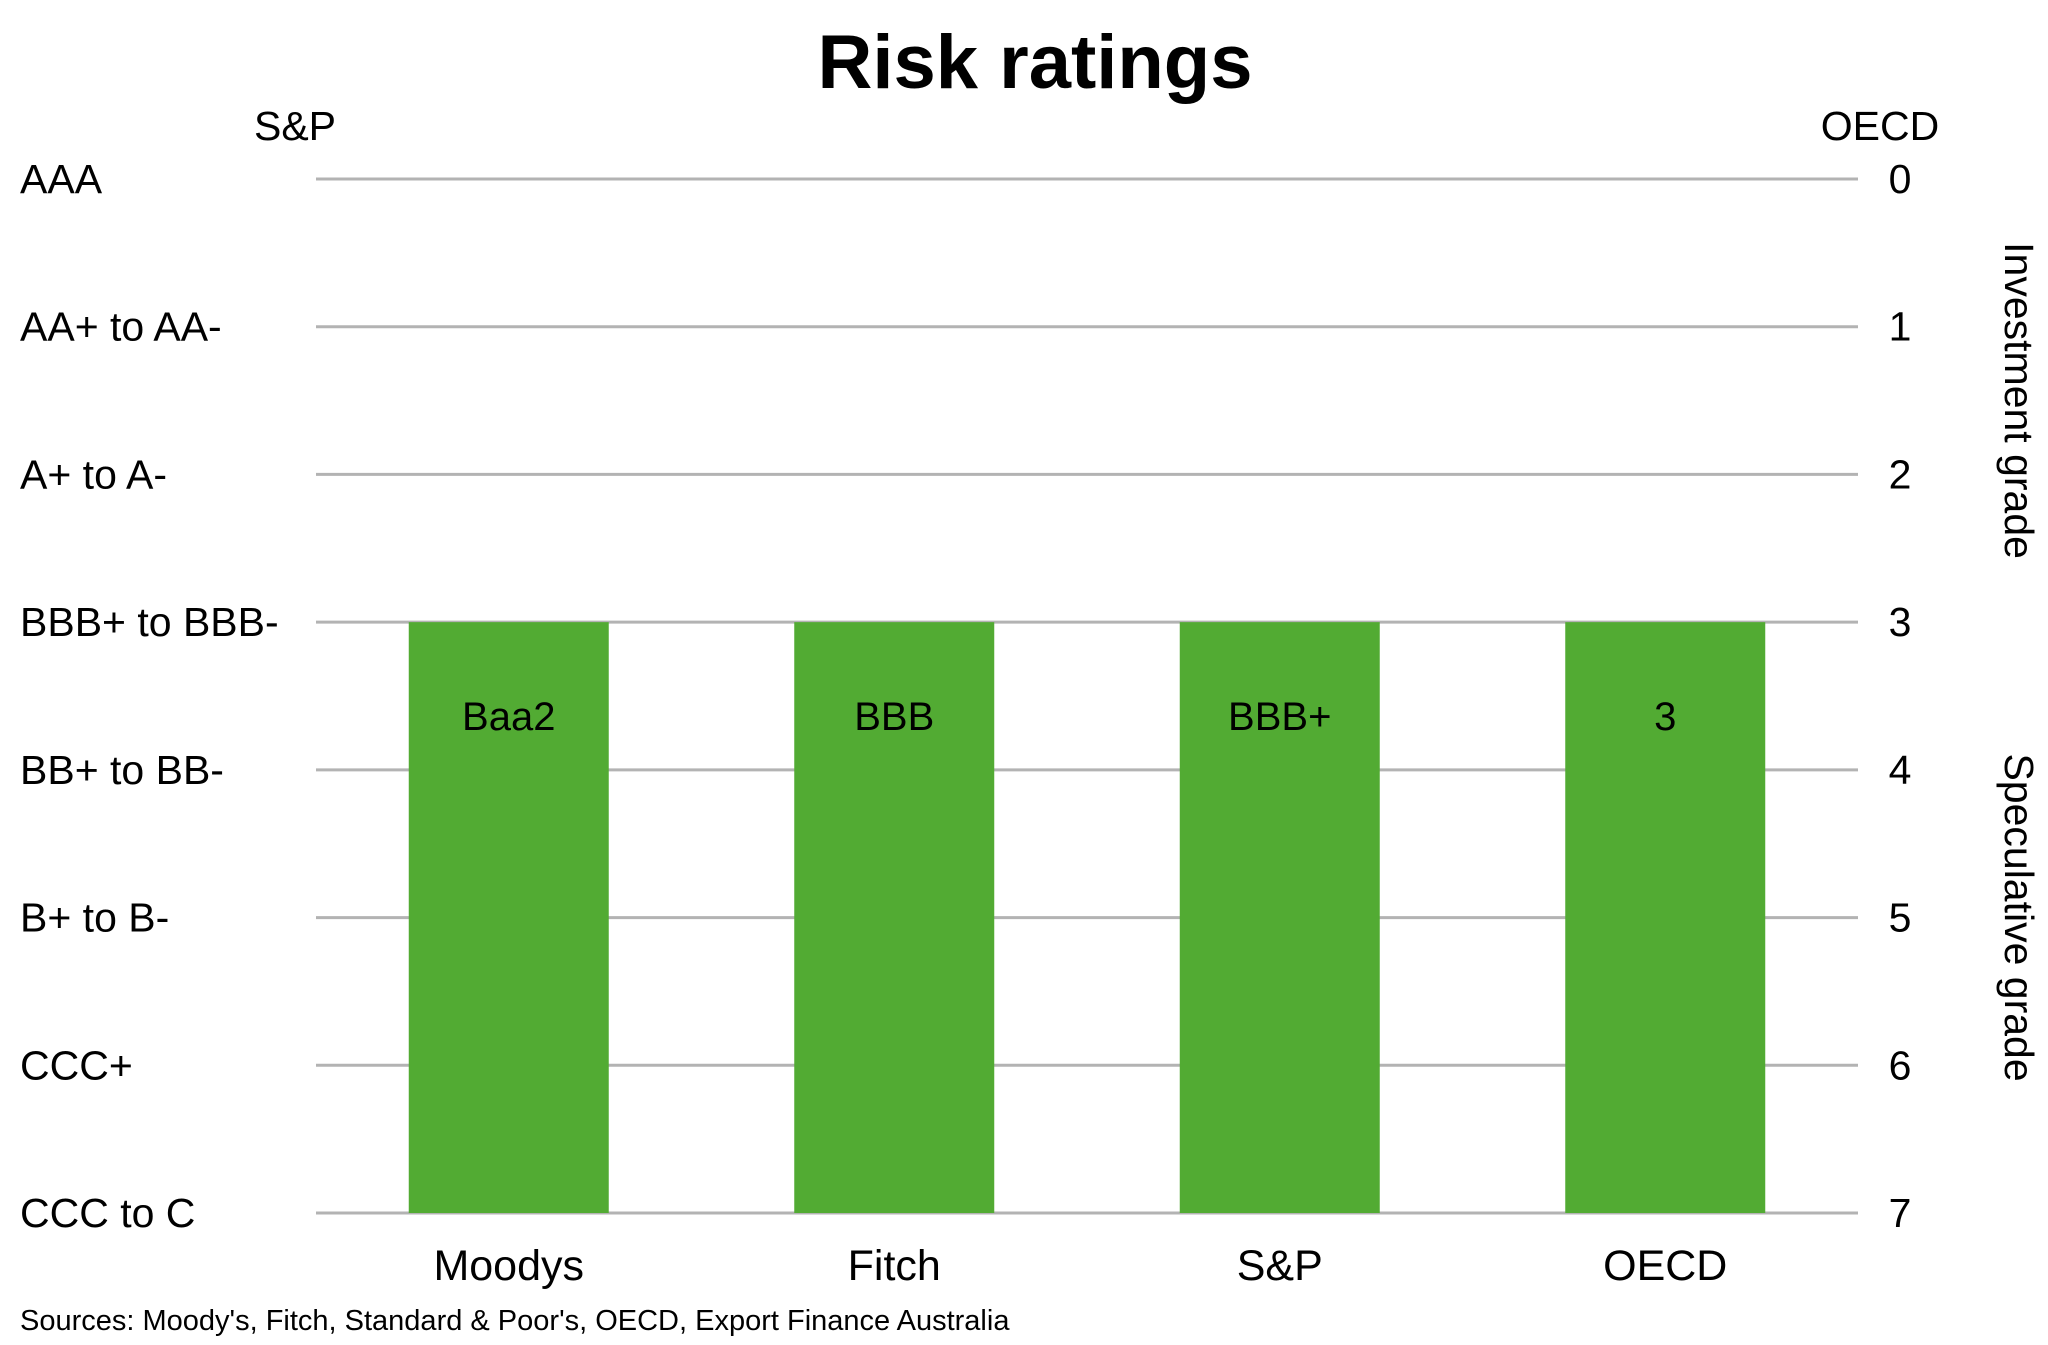 Image resolution: width=2048 pixels, height=1345 pixels. What do you see at coordinates (149, 622) in the screenshot?
I see `left-tick-label: BBB+ to BBB-` at bounding box center [149, 622].